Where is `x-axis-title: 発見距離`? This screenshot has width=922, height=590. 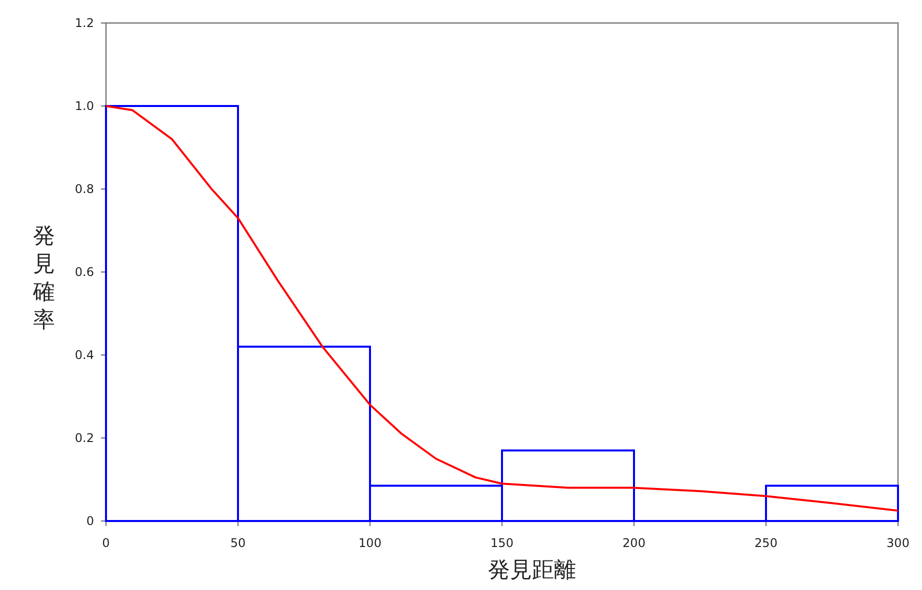 x-axis-title: 発見距離 is located at coordinates (532, 570).